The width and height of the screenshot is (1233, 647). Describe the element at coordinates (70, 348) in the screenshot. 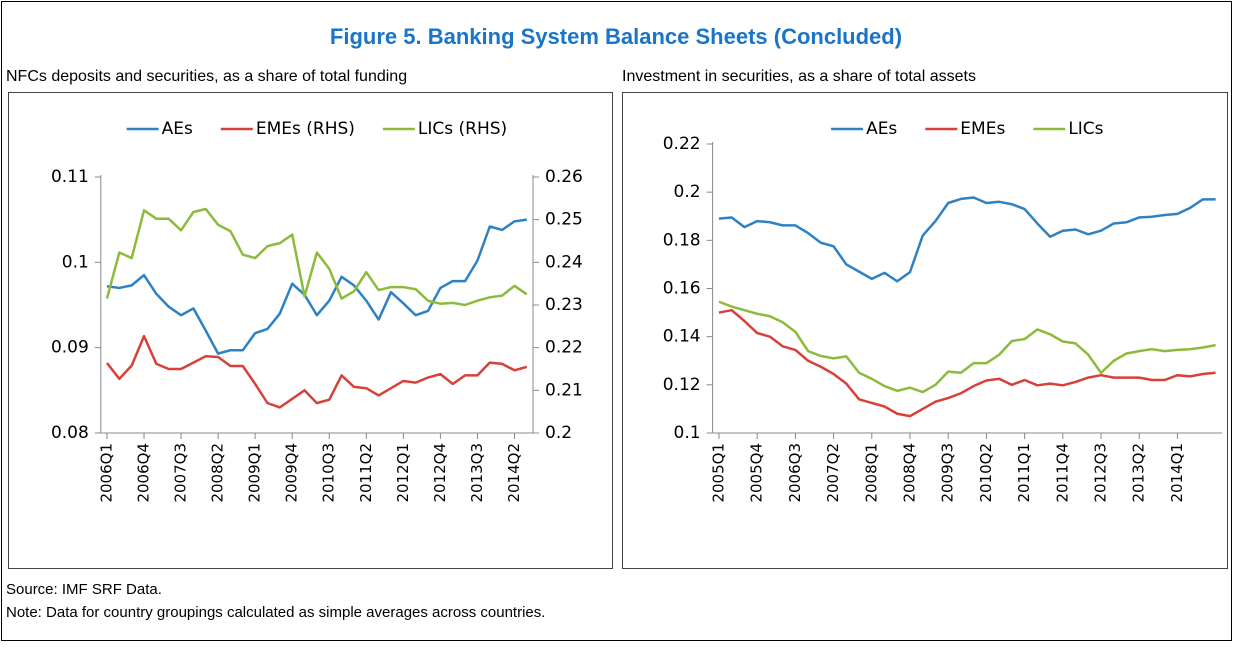

I see `y-tick-label: 0.09` at that location.